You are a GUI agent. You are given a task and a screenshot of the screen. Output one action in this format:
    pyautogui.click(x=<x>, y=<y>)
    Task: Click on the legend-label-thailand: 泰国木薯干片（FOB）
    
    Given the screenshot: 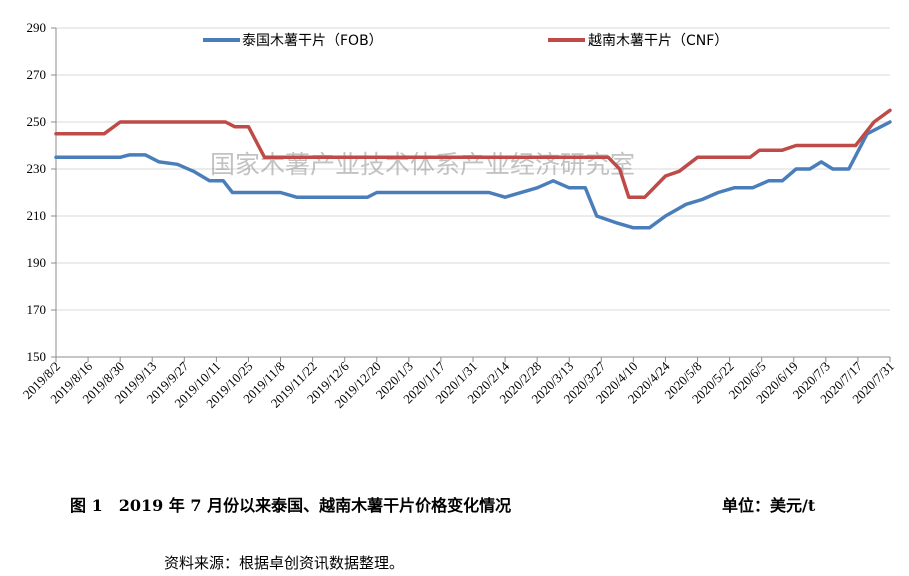 What is the action you would take?
    pyautogui.click(x=312, y=41)
    